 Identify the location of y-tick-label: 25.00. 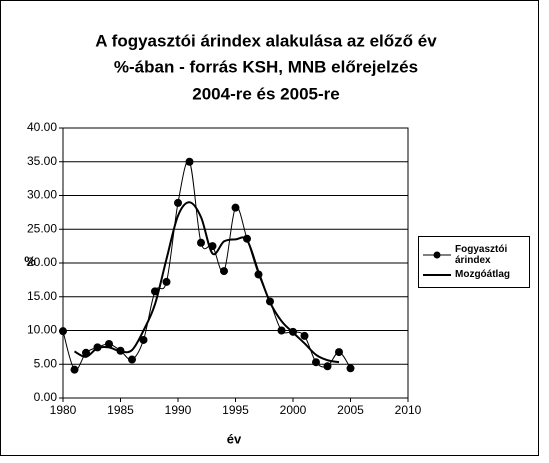
(42, 228).